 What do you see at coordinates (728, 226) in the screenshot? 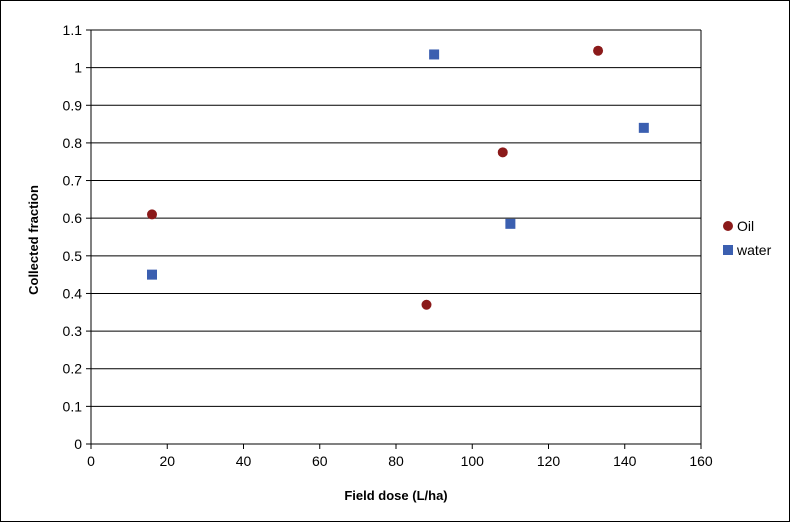
I see `legend-oil-marker` at bounding box center [728, 226].